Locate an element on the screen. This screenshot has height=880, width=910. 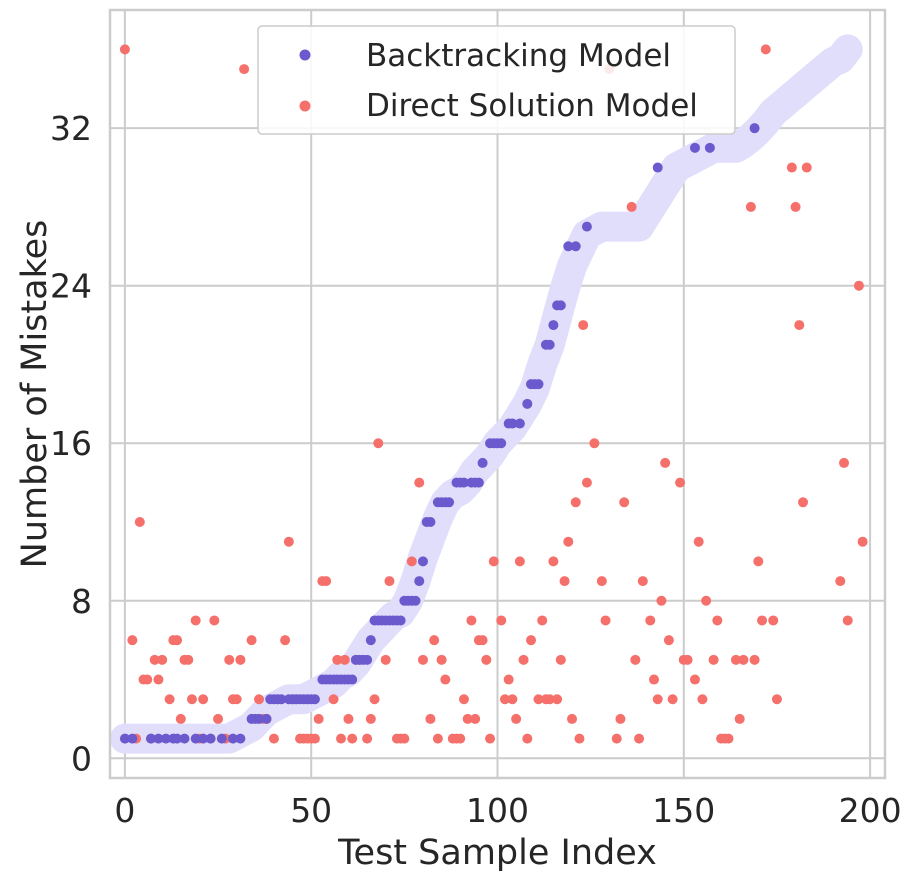
y-axis-ticks: 0 8 16 24 32 is located at coordinates (71, 443).